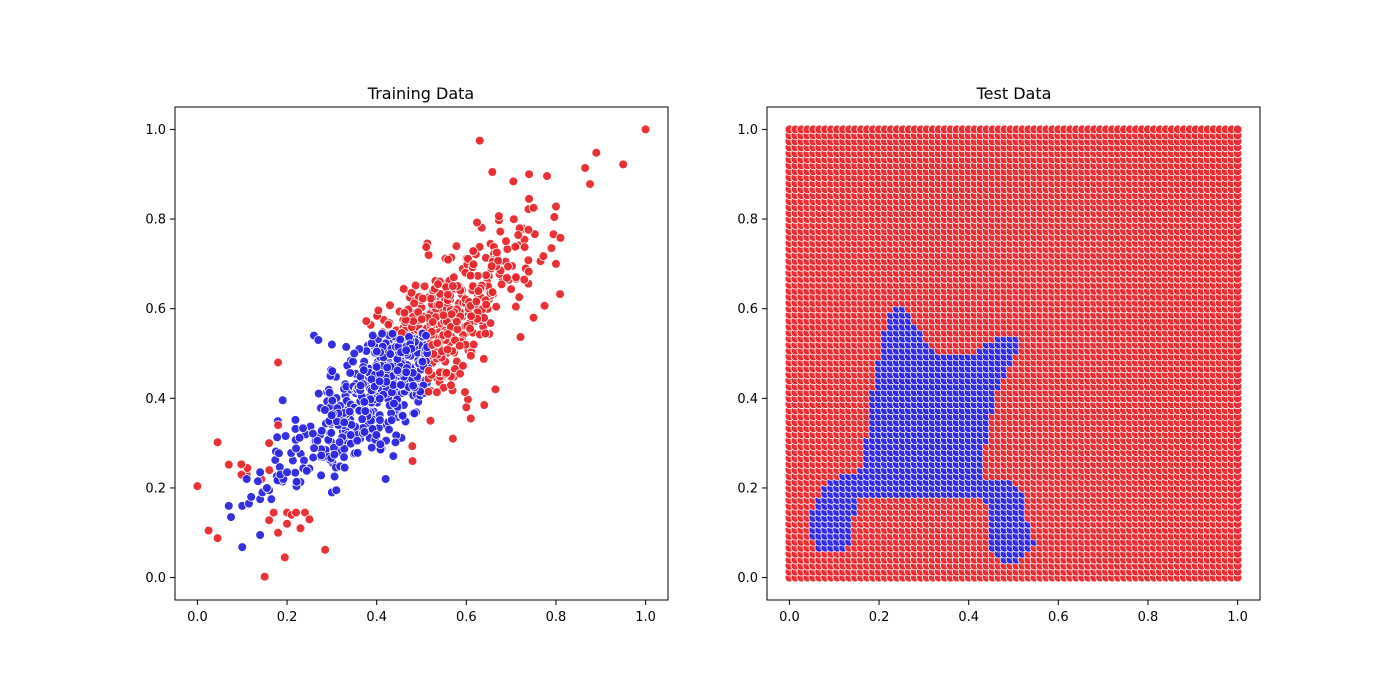 The height and width of the screenshot is (700, 1400). What do you see at coordinates (420, 93) in the screenshot?
I see `training-data-title: Training Data` at bounding box center [420, 93].